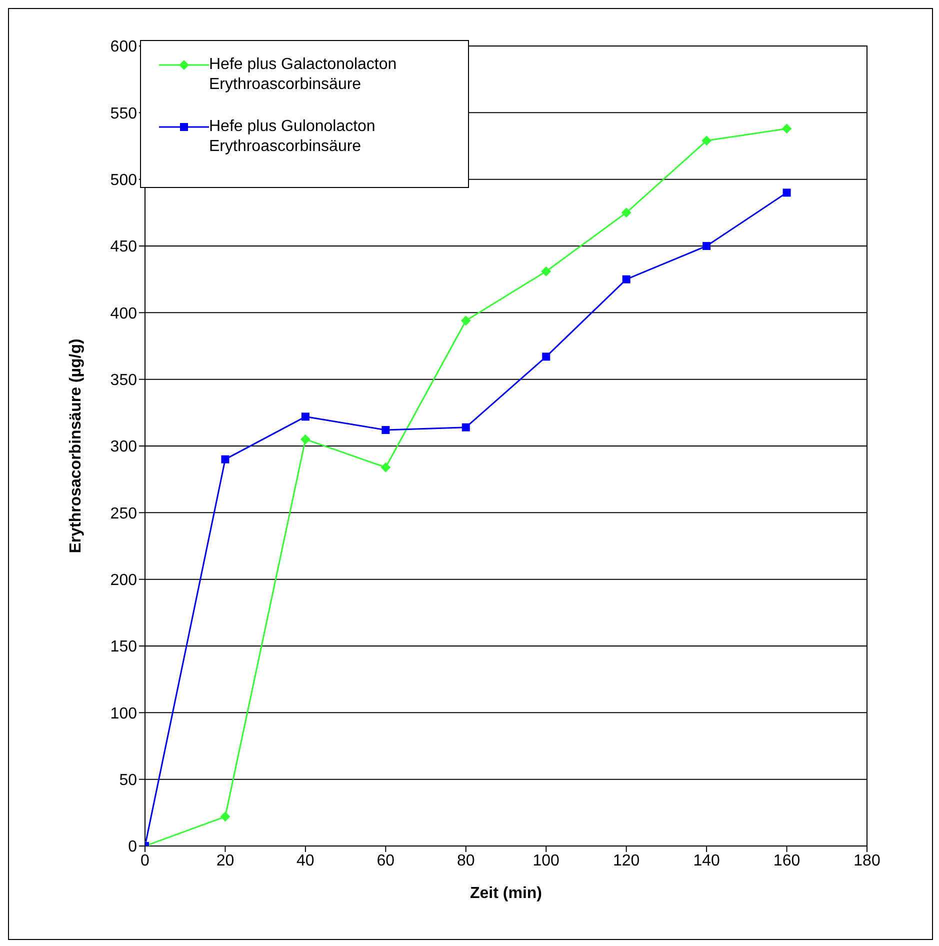 The image size is (939, 946). Describe the element at coordinates (546, 861) in the screenshot. I see `x-tick-label: 100` at that location.